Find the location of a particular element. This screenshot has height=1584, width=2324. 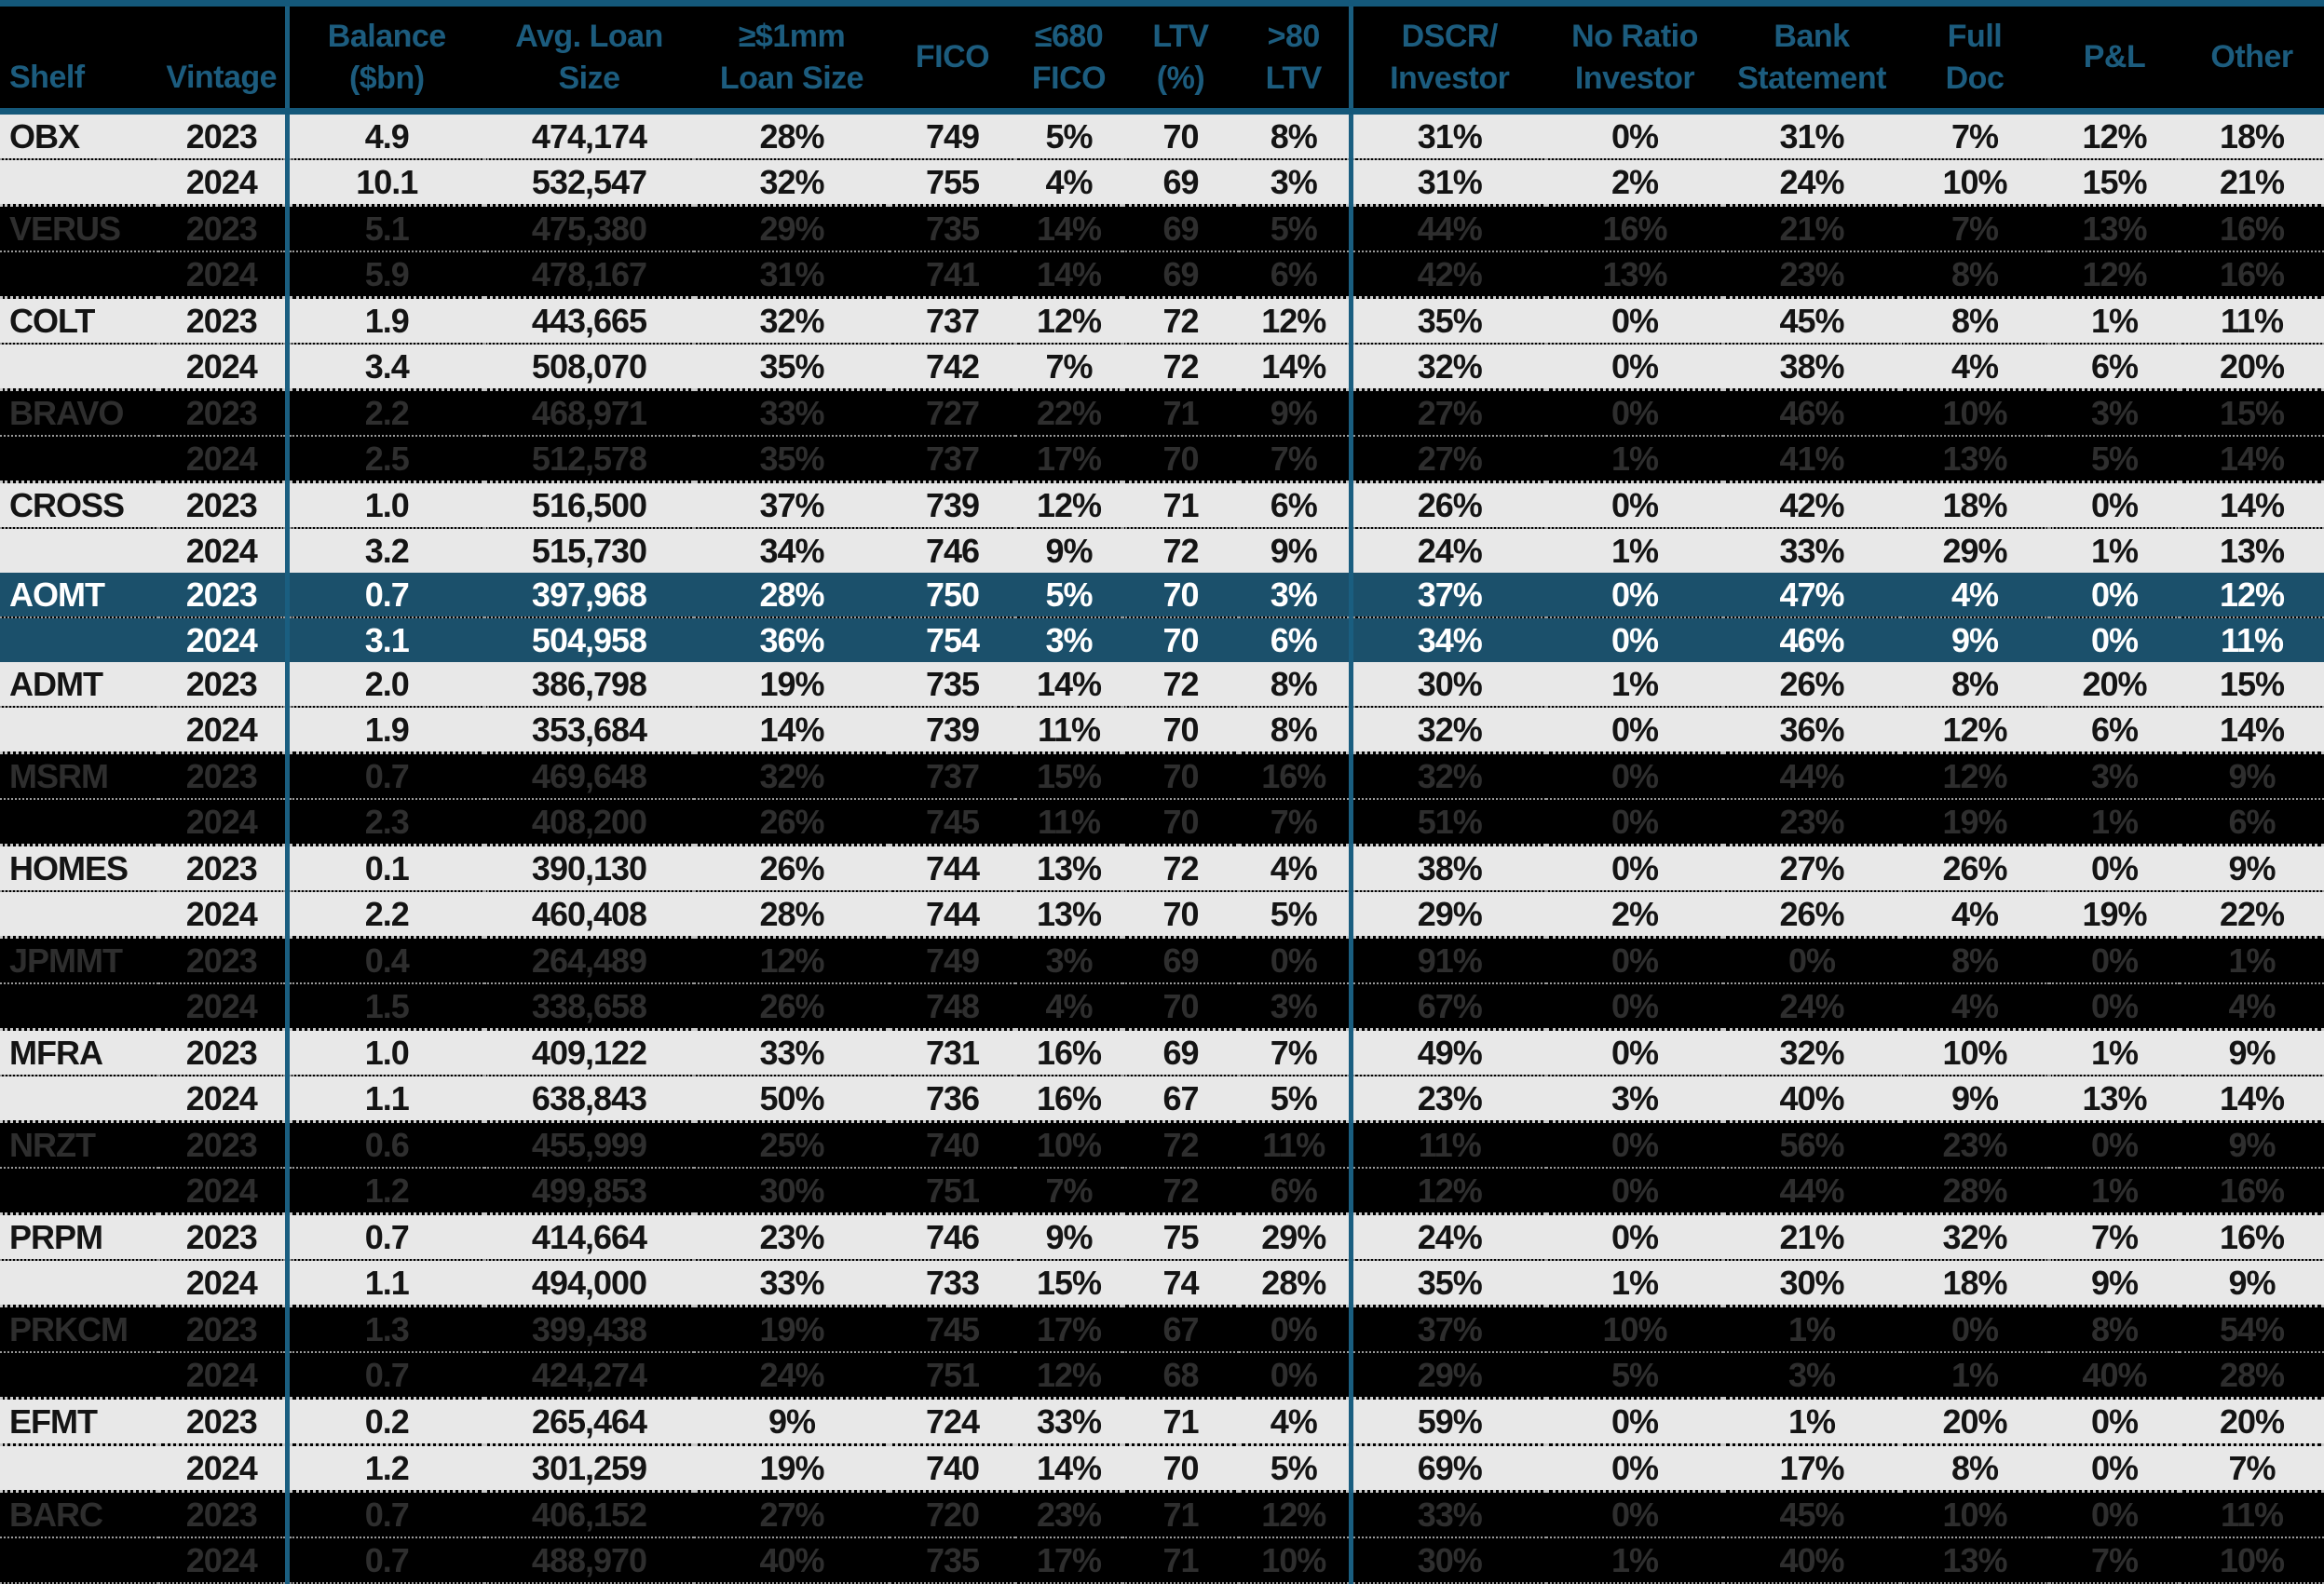

cell-other: 4% is located at coordinates (2252, 1006).